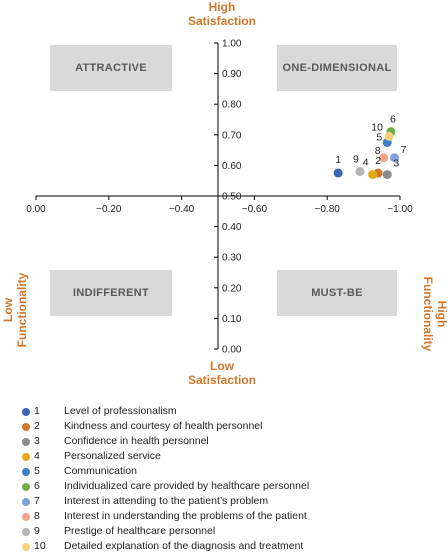  Describe the element at coordinates (232, 319) in the screenshot. I see `y-tick-label: 0.10` at that location.